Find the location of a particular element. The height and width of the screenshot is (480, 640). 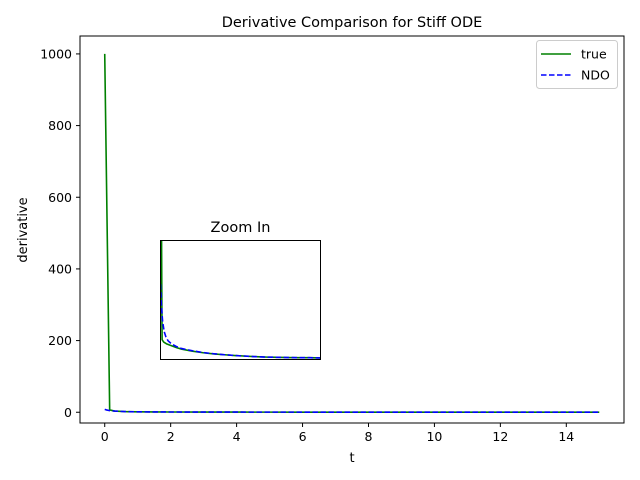

x-axis-label: t is located at coordinates (351, 458).